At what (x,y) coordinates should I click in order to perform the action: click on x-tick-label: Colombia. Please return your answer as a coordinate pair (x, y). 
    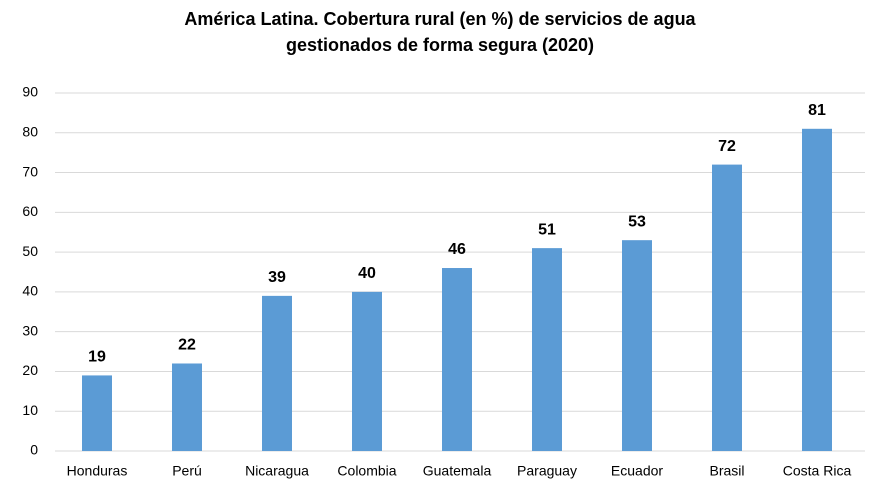
    Looking at the image, I should click on (366, 471).